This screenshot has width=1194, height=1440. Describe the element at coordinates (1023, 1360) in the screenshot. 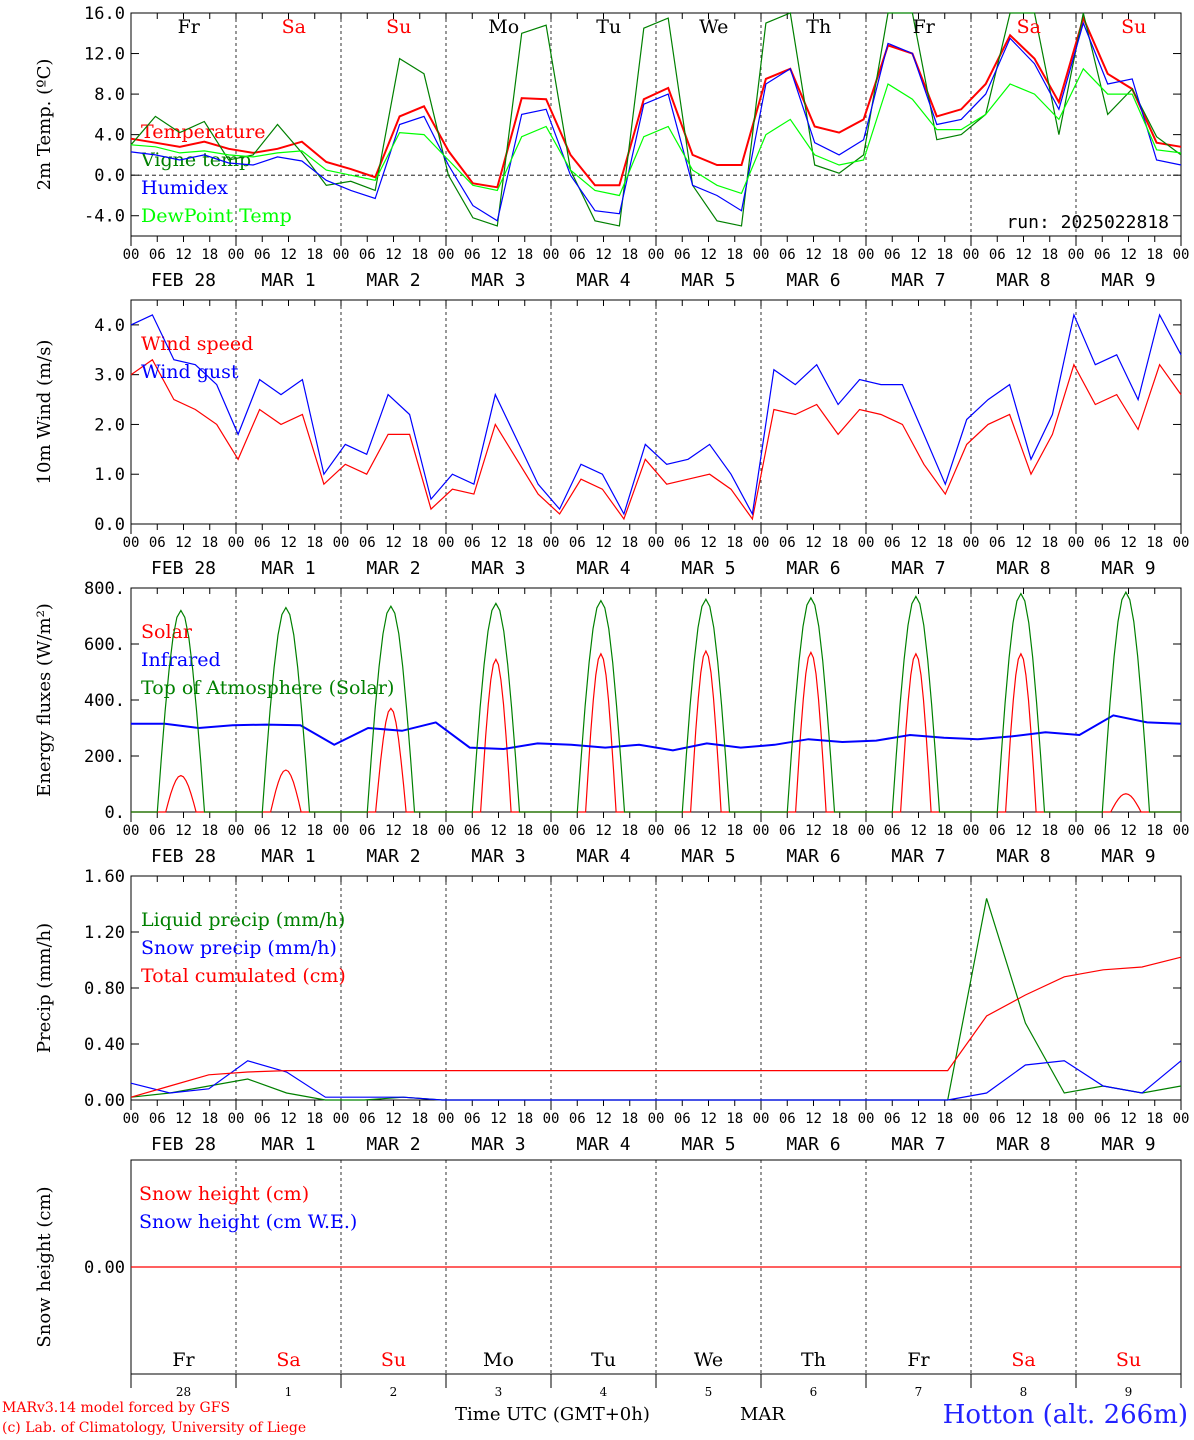

I see `day-name-bottom: Sa` at that location.